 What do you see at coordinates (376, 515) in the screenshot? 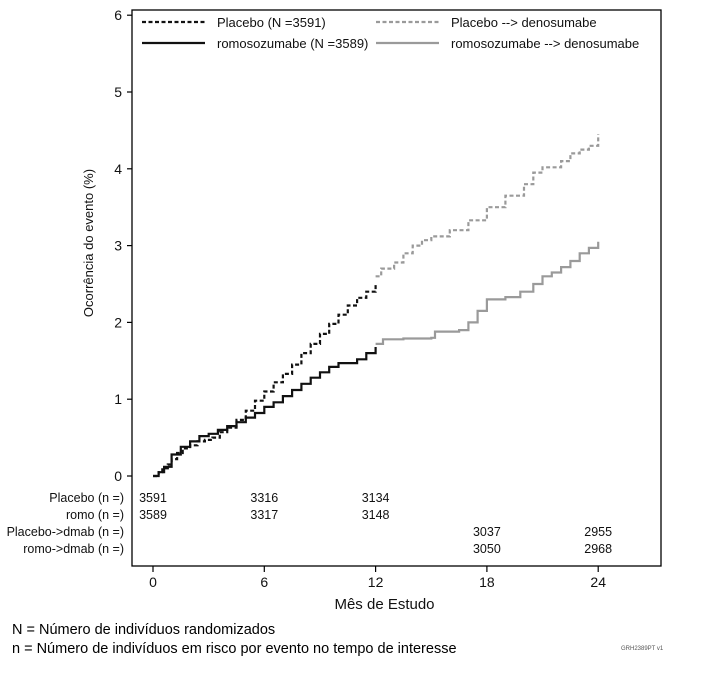
I see `at-risk-value: 3148` at bounding box center [376, 515].